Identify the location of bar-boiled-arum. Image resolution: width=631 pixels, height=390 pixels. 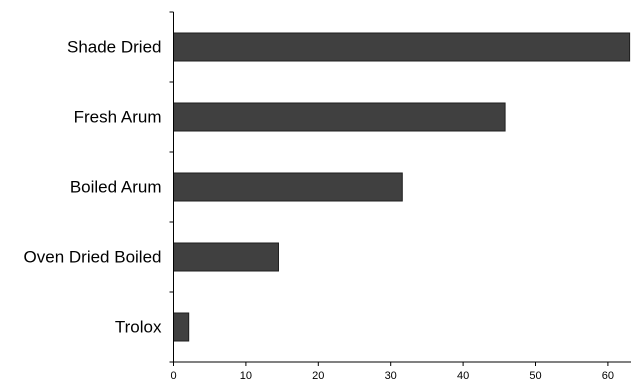
(288, 187).